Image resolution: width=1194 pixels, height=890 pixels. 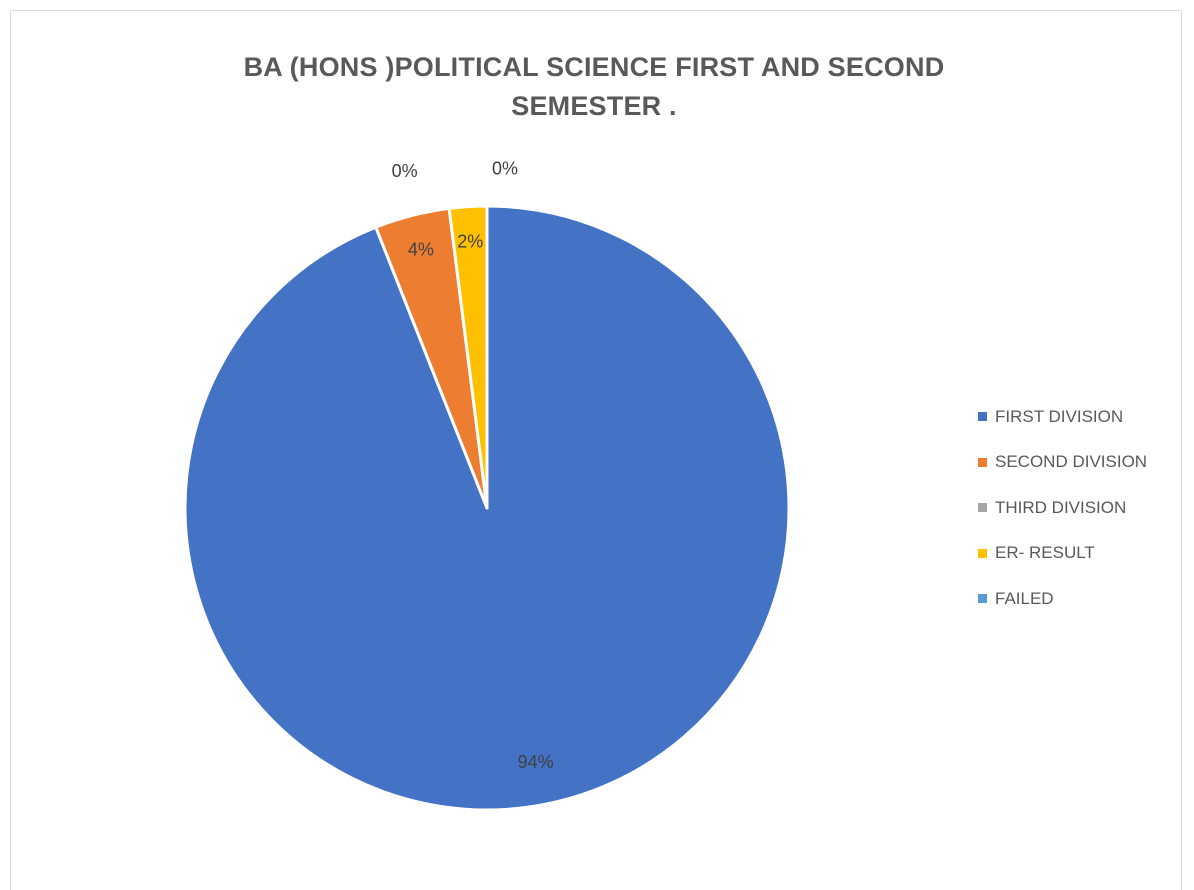 I want to click on data-label-second-division: 4%, so click(x=421, y=249).